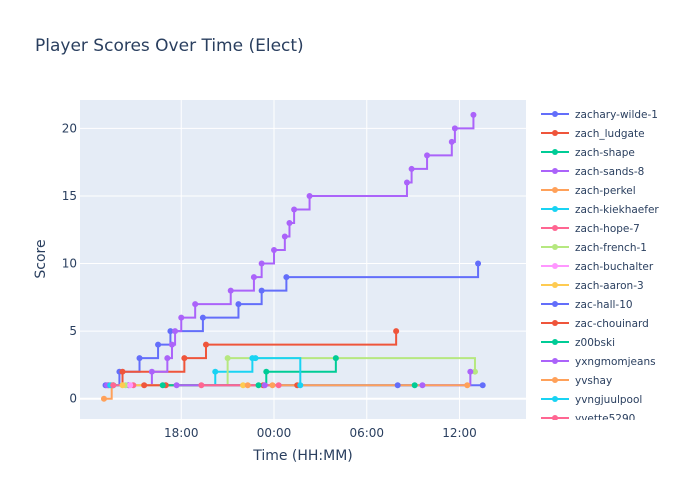  Describe the element at coordinates (599, 115) in the screenshot. I see `legend-item: zachary-wilde-1` at that location.